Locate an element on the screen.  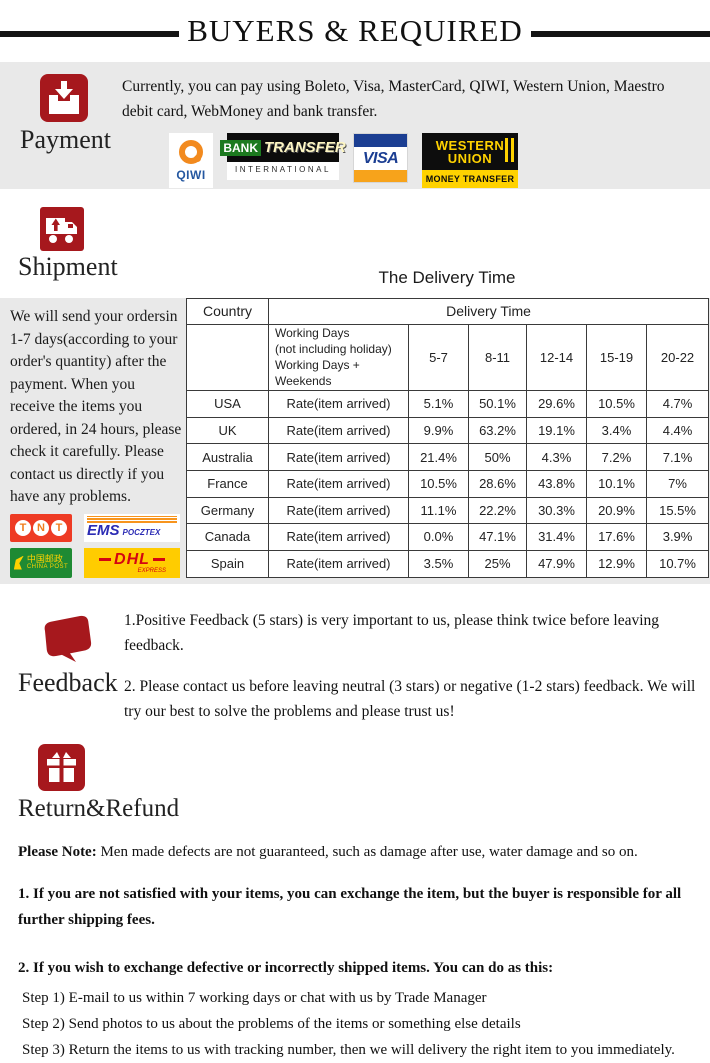
qiwi-logo-text: QIWI is located at coordinates (191, 174).